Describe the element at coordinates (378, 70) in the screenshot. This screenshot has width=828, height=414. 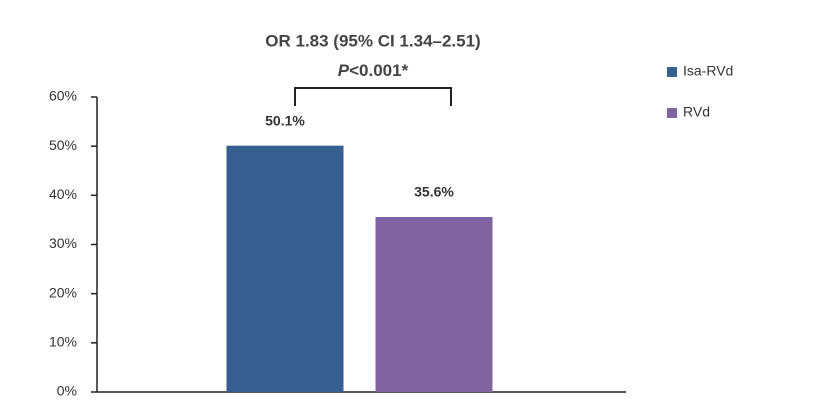
I see `p-value: <0.001*` at that location.